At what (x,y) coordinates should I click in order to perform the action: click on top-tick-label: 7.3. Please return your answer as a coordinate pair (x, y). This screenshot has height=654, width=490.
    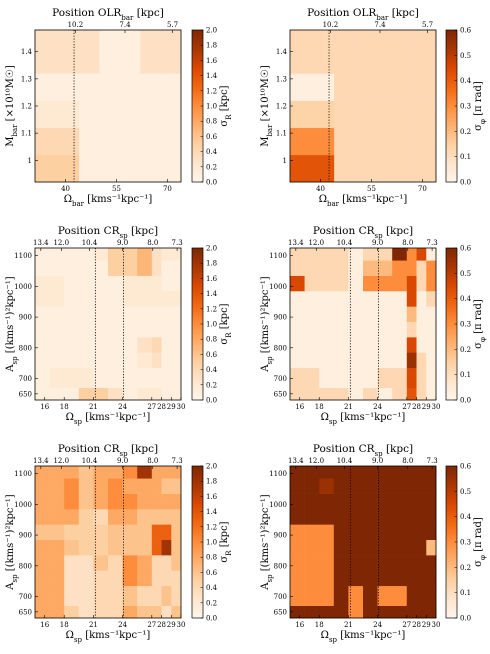
    Looking at the image, I should click on (177, 243).